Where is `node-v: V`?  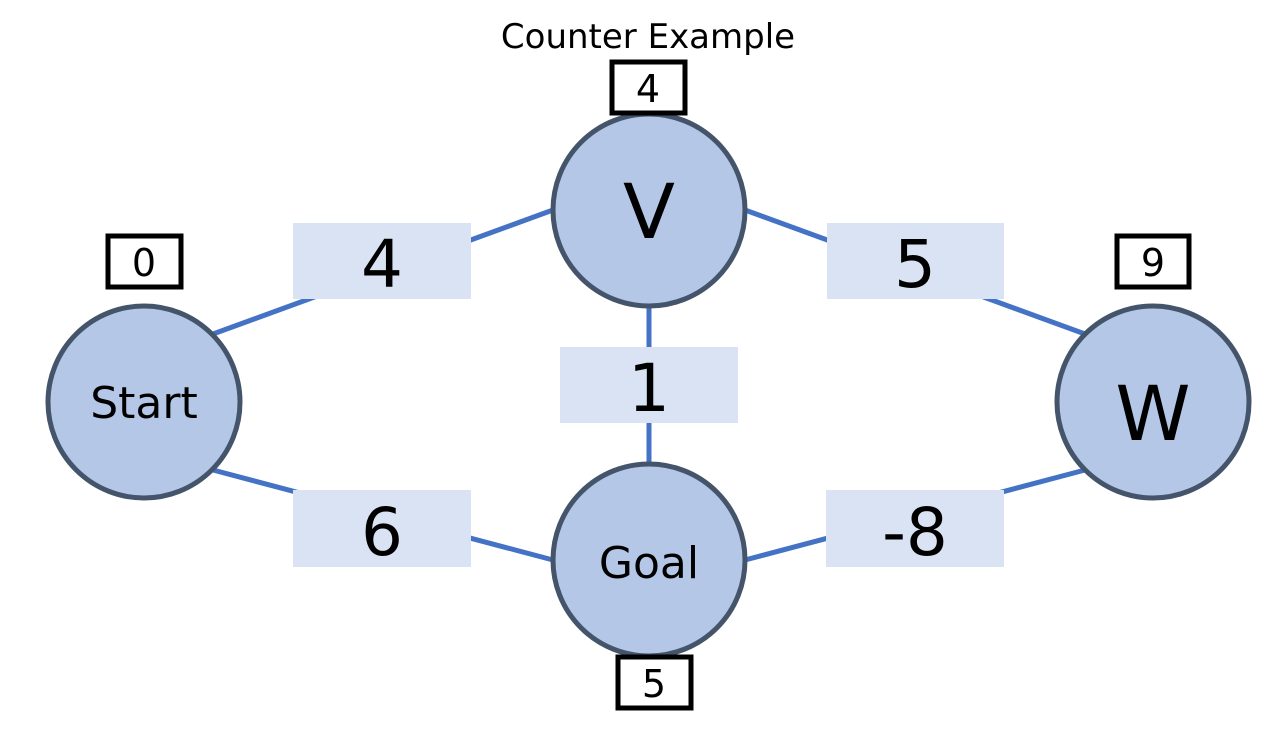
node-v: V is located at coordinates (649, 210).